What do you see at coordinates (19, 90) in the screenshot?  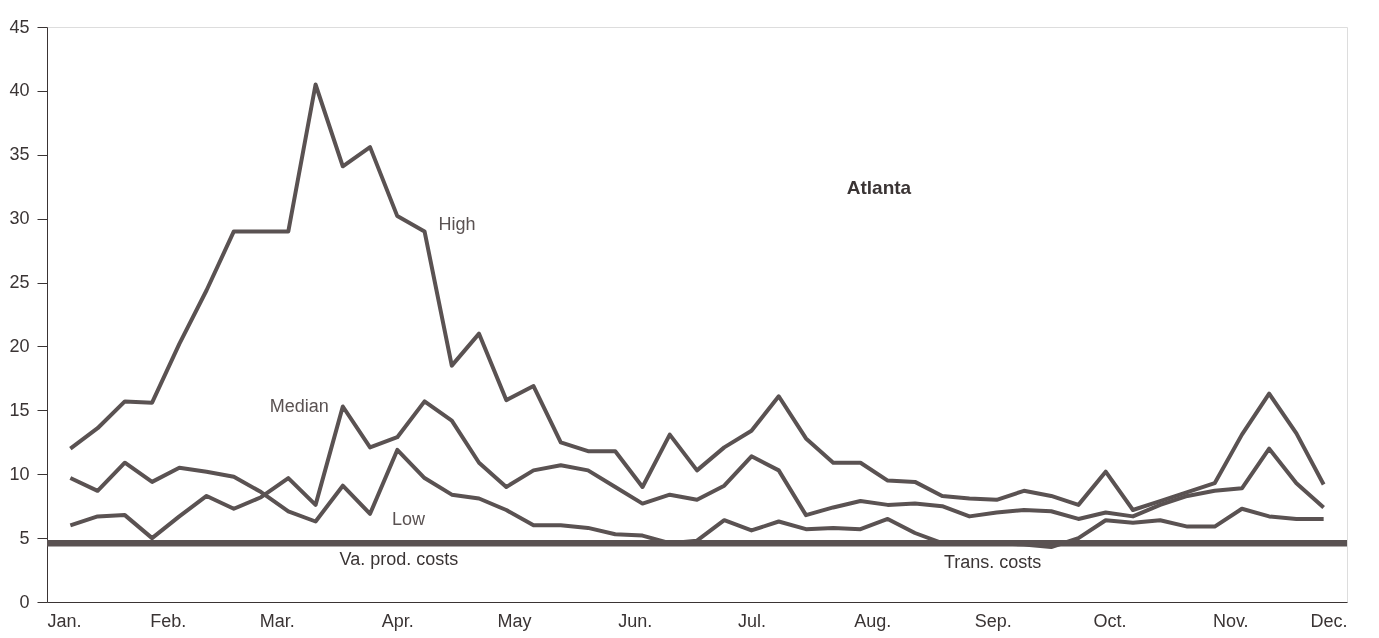 I see `y-tick-label: 40` at bounding box center [19, 90].